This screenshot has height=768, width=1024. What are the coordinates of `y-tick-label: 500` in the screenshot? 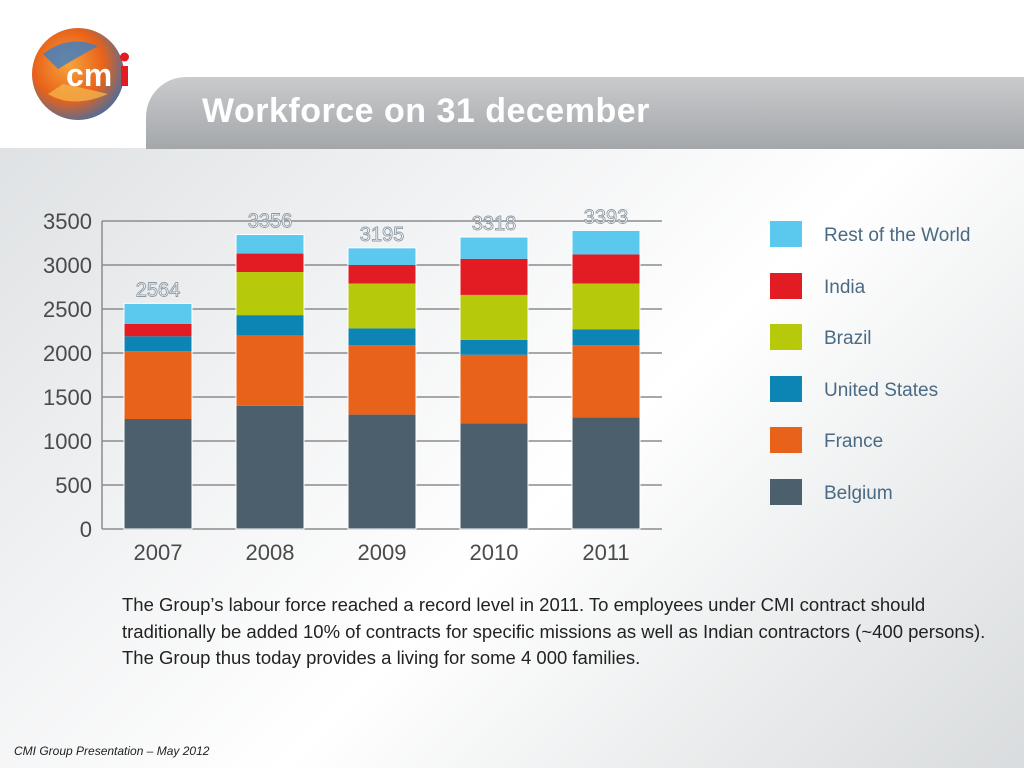 It's located at (73, 485).